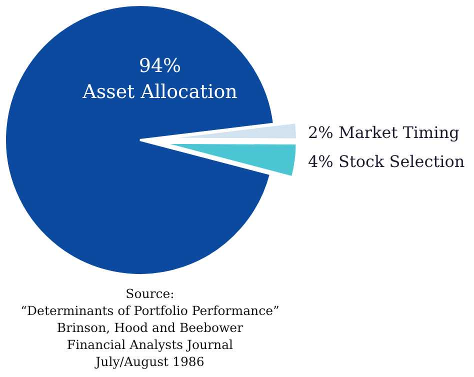 The image size is (474, 377). I want to click on data-label: 4%, so click(321, 162).